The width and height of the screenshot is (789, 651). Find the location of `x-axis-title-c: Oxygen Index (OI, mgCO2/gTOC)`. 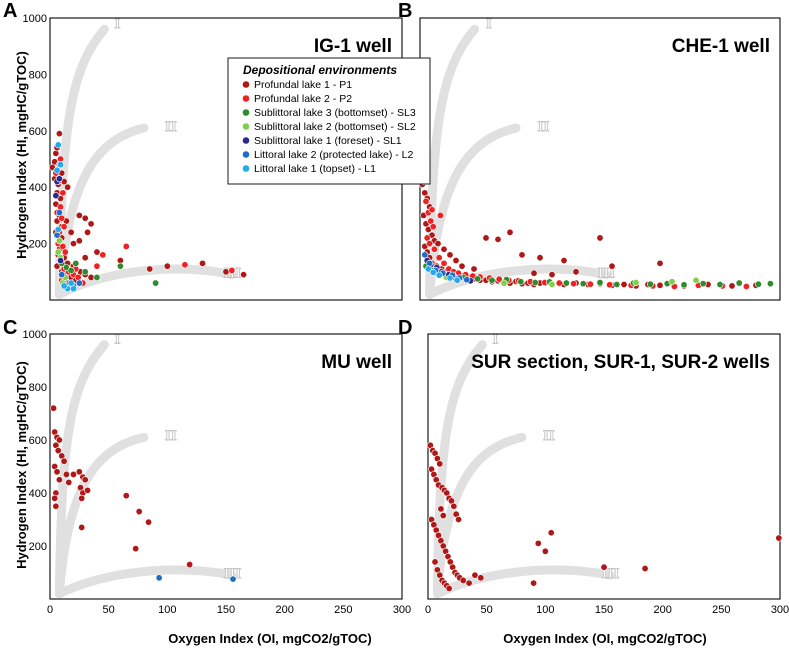

x-axis-title-c: Oxygen Index (OI, mgCO2/gTOC) is located at coordinates (269, 638).